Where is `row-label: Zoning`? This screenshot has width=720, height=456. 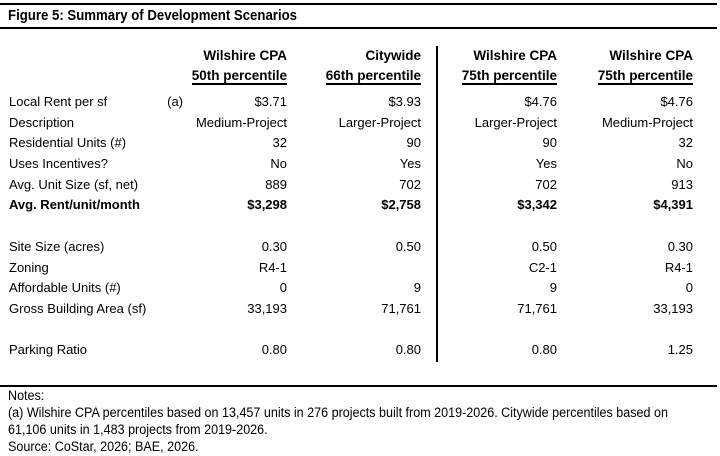 row-label: Zoning is located at coordinates (29, 267).